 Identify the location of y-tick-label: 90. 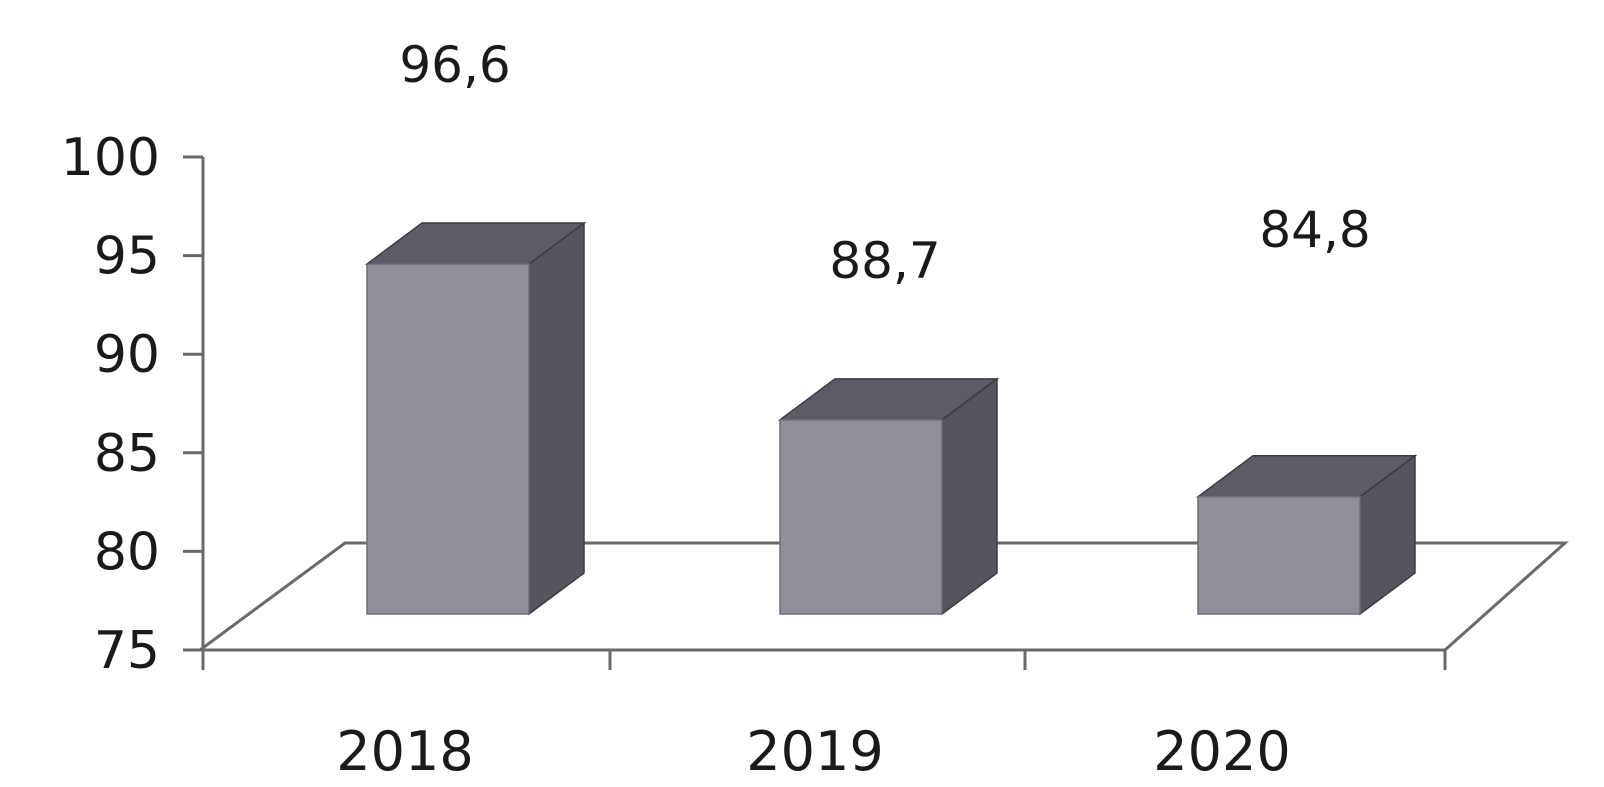
(127, 355).